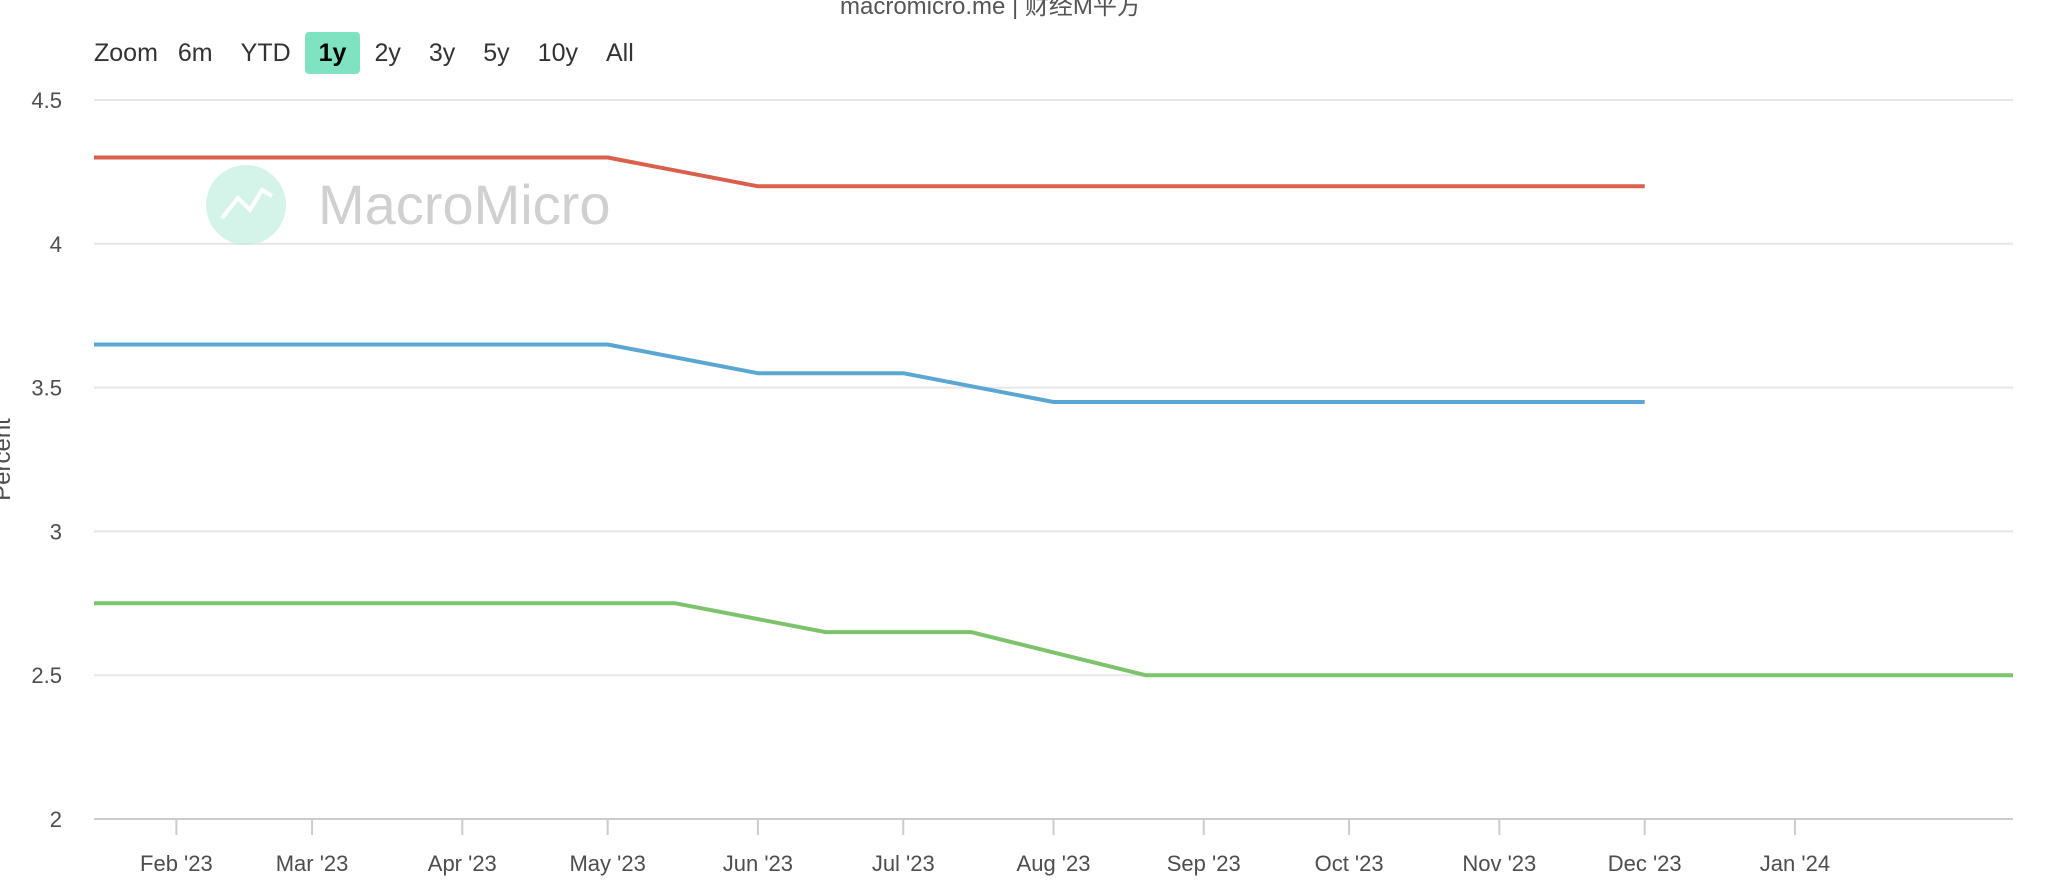  I want to click on zoom-3y-button: 3y, so click(442, 53).